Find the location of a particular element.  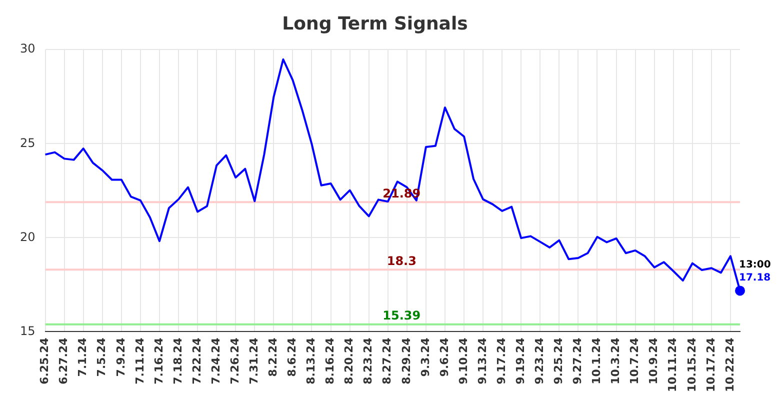

y-tick-label: 25 is located at coordinates (28, 143).